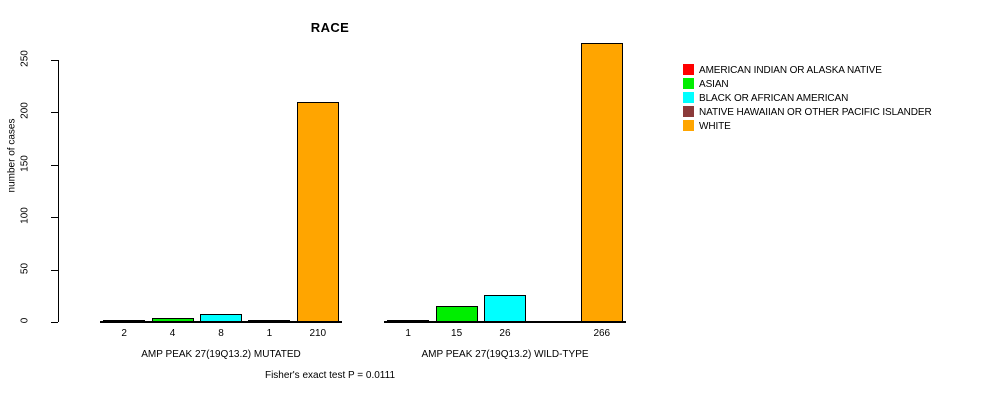  Describe the element at coordinates (221, 354) in the screenshot. I see `bar-group-label: AMP PEAK 27(19Q13.2) MUTATED` at that location.